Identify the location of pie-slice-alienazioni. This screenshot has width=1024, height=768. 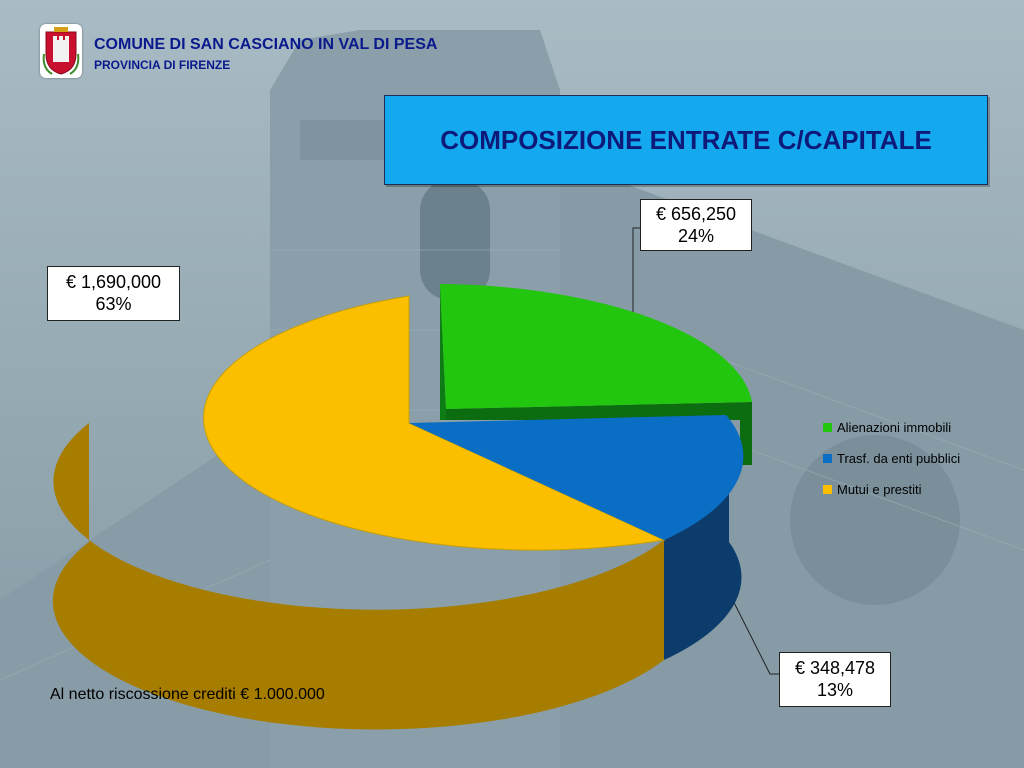
(596, 346).